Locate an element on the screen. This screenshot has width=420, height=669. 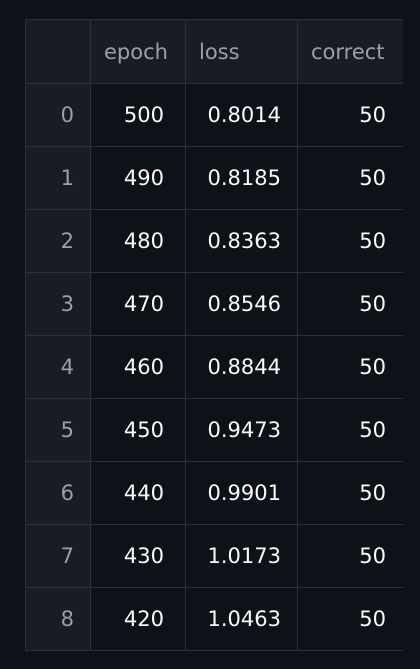
table-row: 1 490 0.8185 50 is located at coordinates (214, 178).